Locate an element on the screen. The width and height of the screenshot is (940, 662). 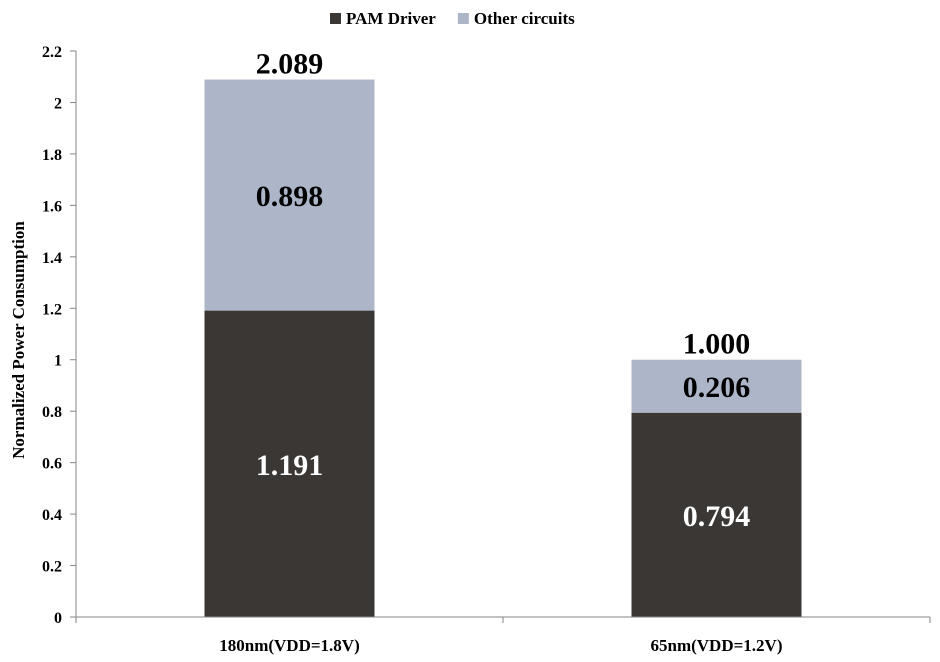
data-label: 0.206 is located at coordinates (717, 387).